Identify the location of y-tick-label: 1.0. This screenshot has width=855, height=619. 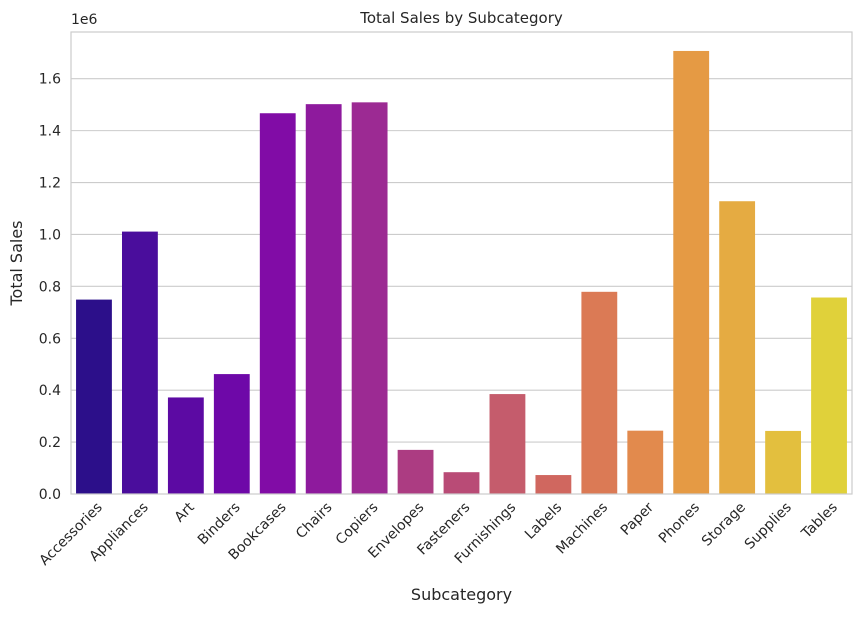
(50, 235).